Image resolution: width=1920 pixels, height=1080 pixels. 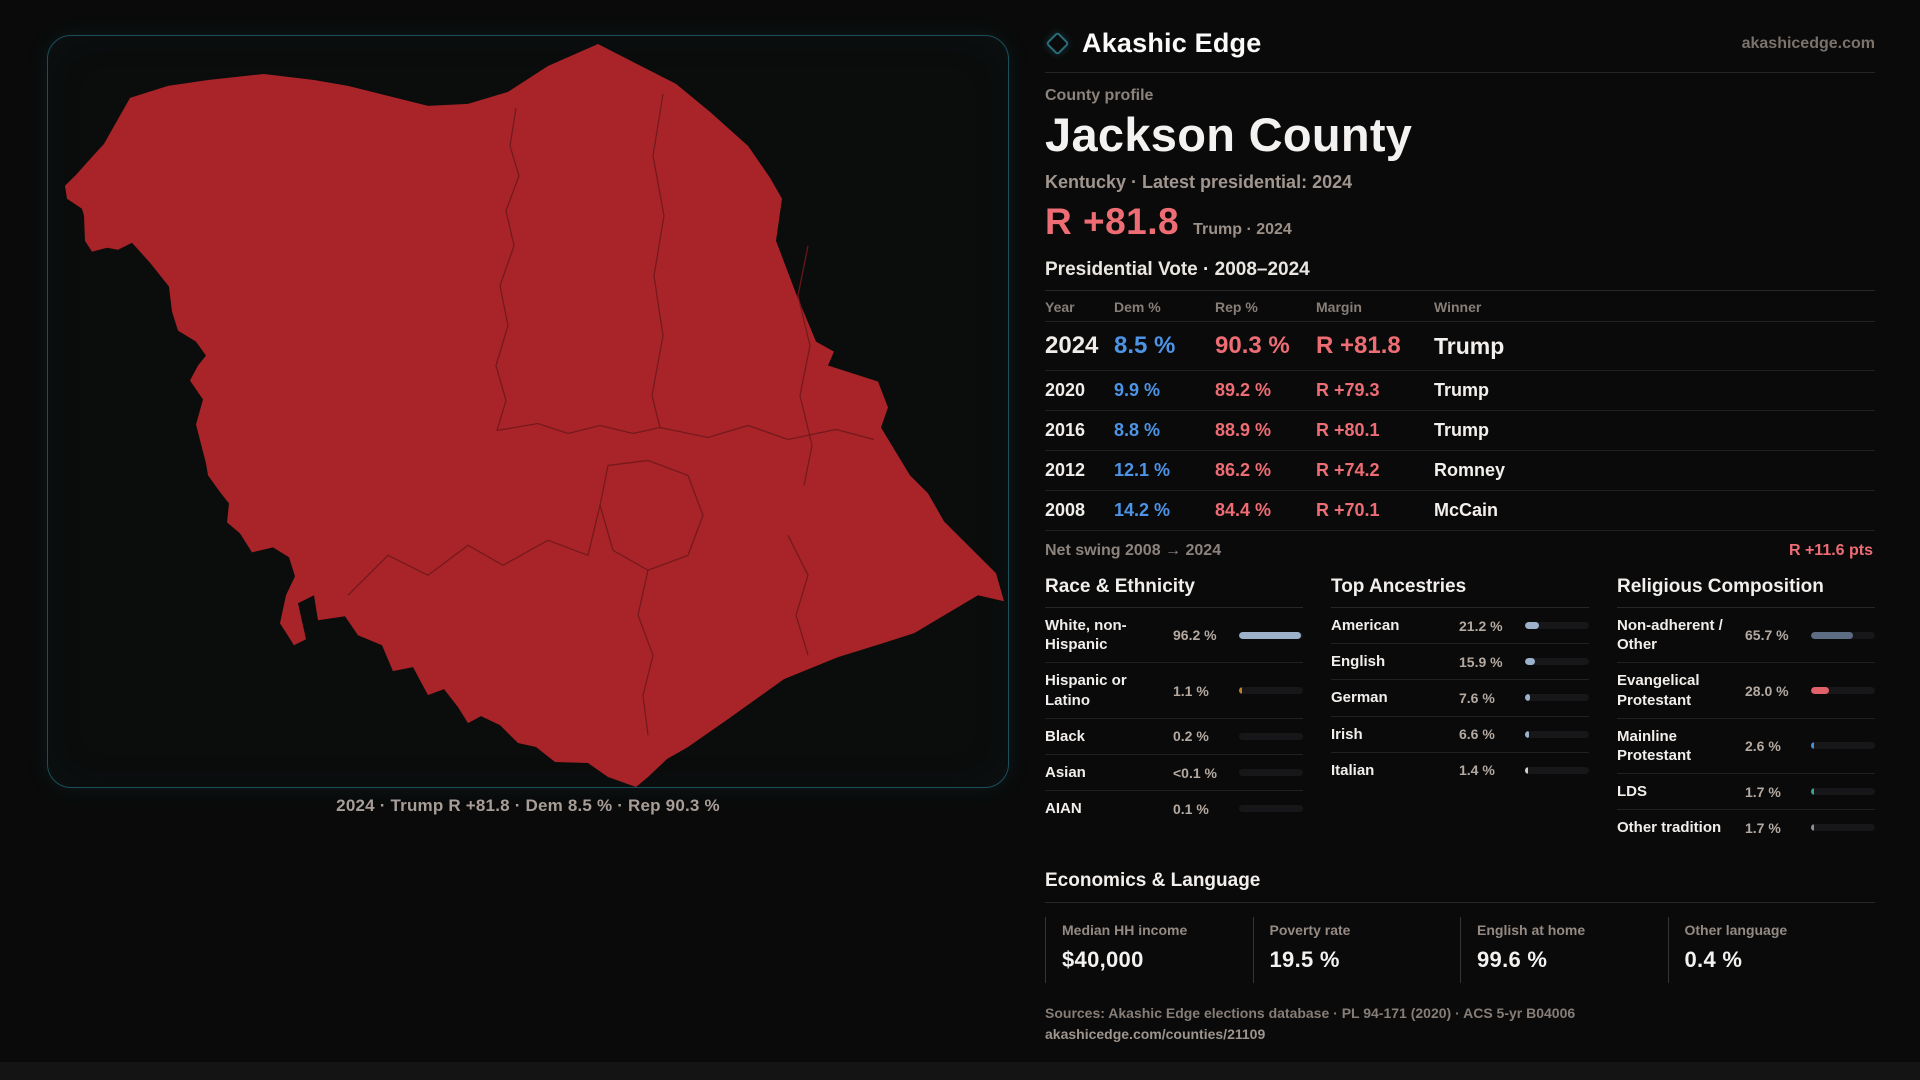 I want to click on table-row: 2020 9.9 % 89.2 % R +79.3 Trump, so click(x=1460, y=391).